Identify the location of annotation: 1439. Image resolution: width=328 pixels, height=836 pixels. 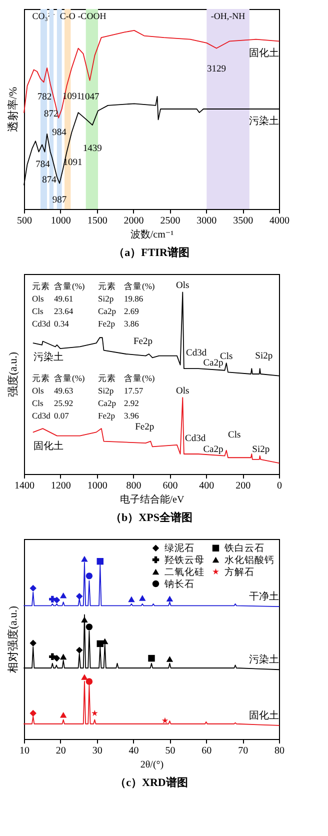
(92, 149).